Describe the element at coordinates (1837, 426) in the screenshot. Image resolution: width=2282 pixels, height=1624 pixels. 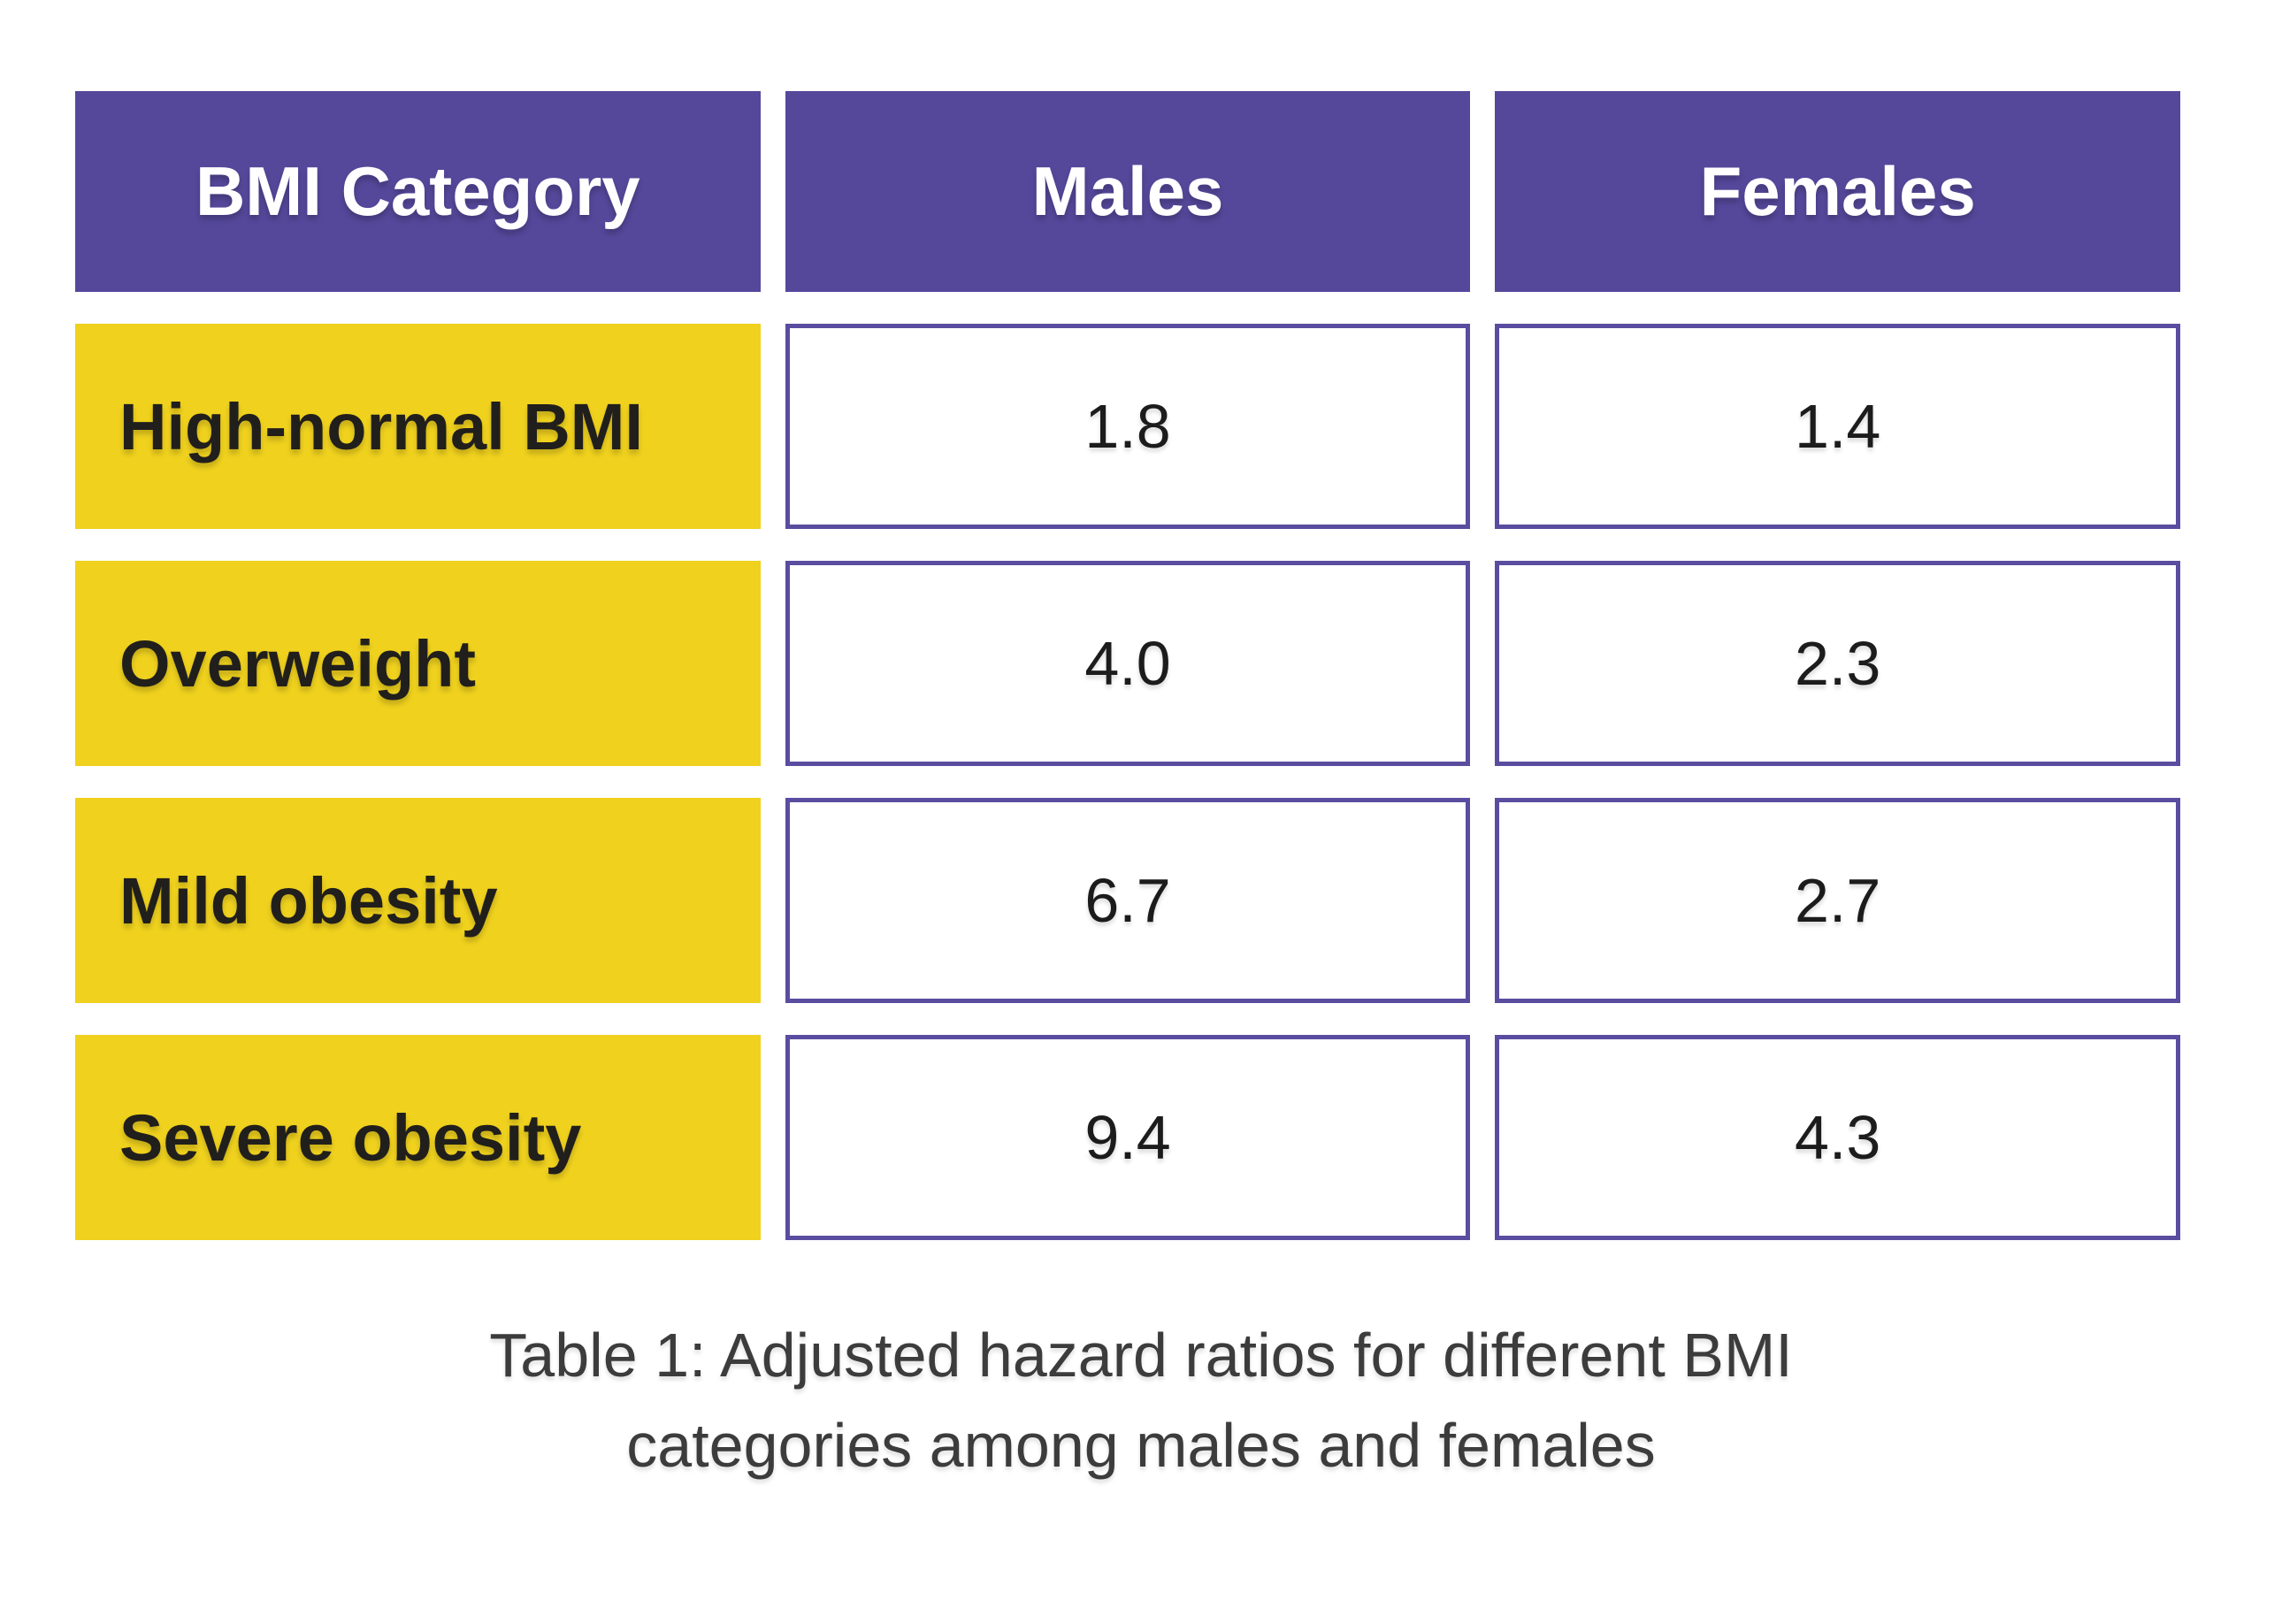
I see `females-value-cell: 1.4` at that location.